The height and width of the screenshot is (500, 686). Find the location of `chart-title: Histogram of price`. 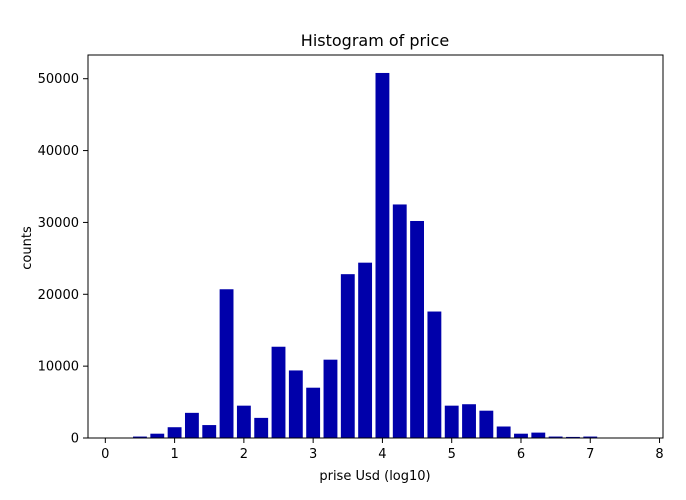

chart-title: Histogram of price is located at coordinates (375, 40).